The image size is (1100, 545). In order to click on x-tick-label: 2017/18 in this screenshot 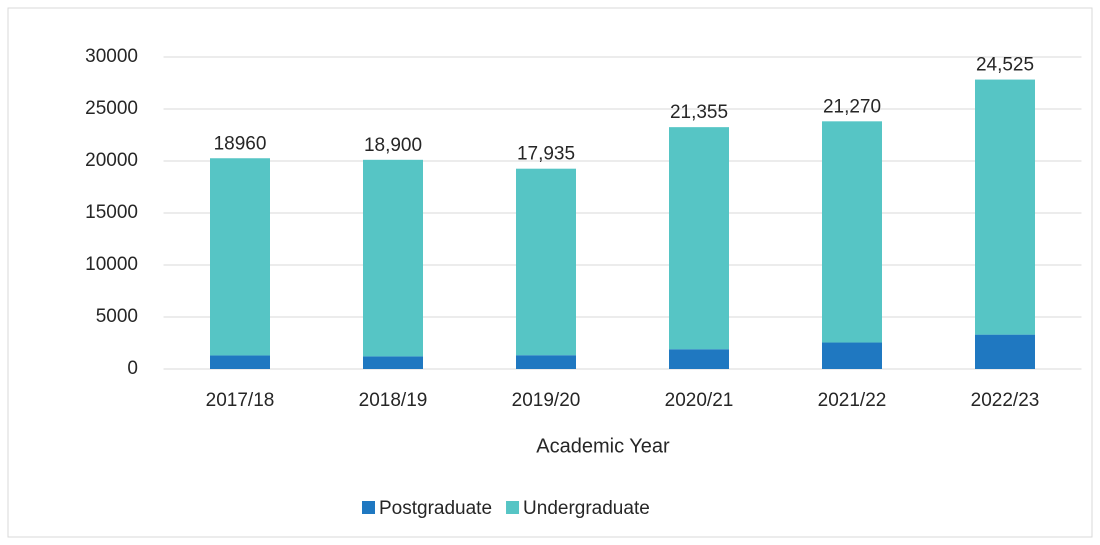, I will do `click(240, 400)`.